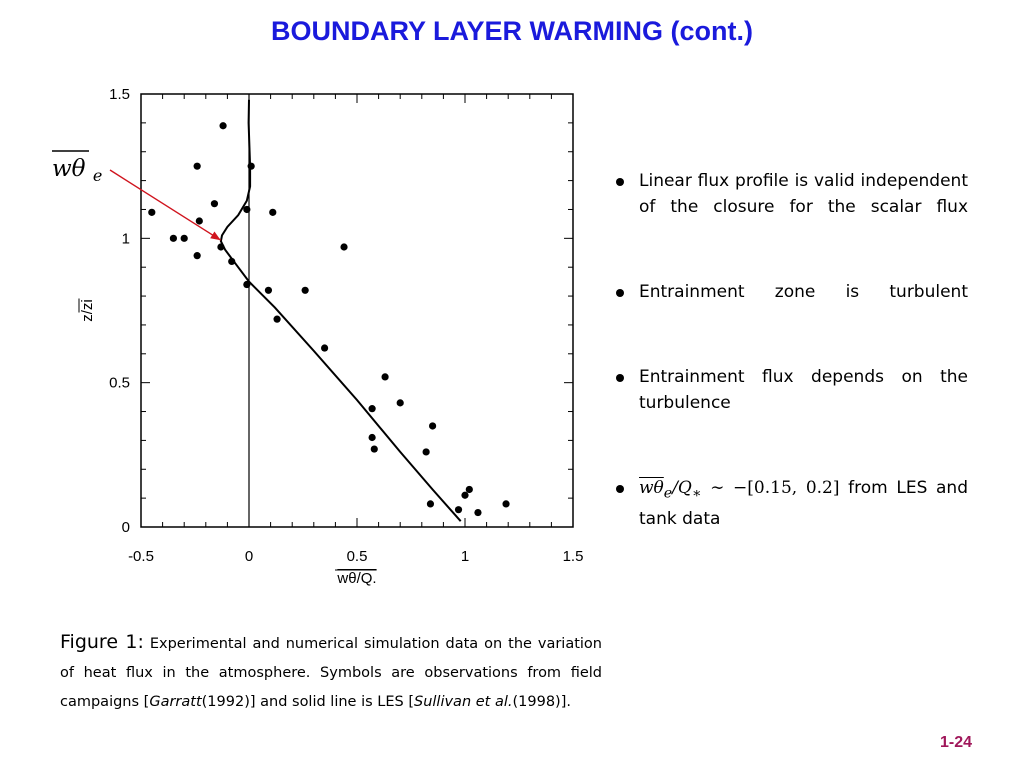 The width and height of the screenshot is (1024, 768). What do you see at coordinates (141, 556) in the screenshot?
I see `x-tick-label: -0.5` at bounding box center [141, 556].